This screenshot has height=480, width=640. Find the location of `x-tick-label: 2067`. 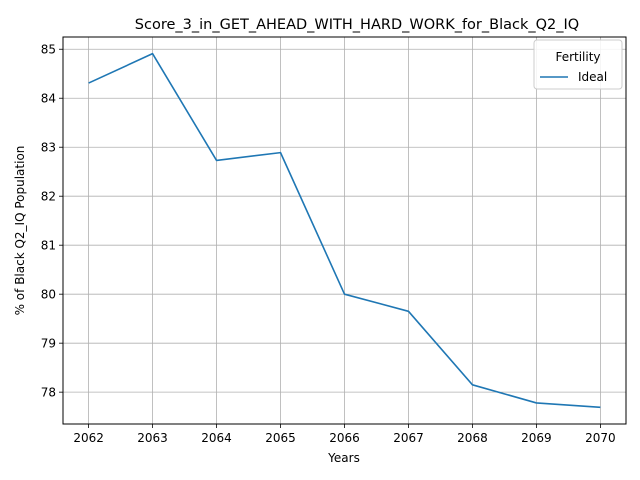

x-tick-label: 2067 is located at coordinates (408, 438).